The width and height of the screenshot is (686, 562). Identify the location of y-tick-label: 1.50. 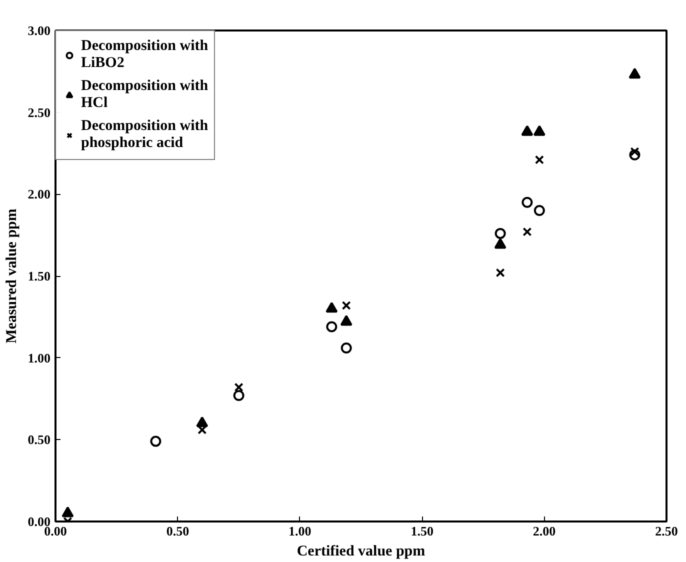
(39, 276).